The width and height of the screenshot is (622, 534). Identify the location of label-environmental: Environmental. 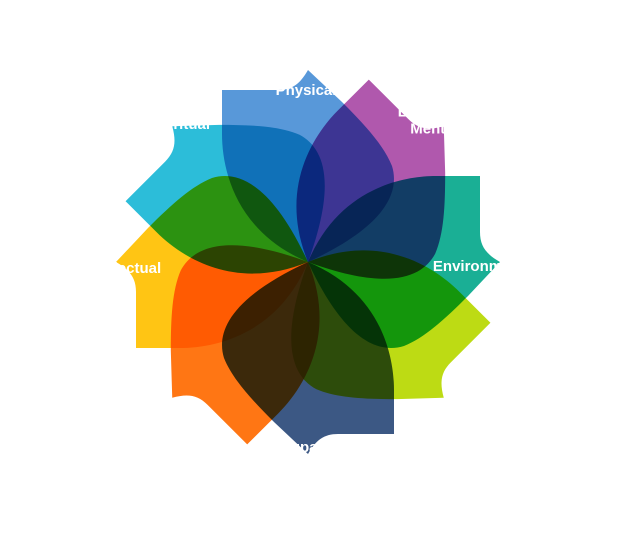
(485, 266).